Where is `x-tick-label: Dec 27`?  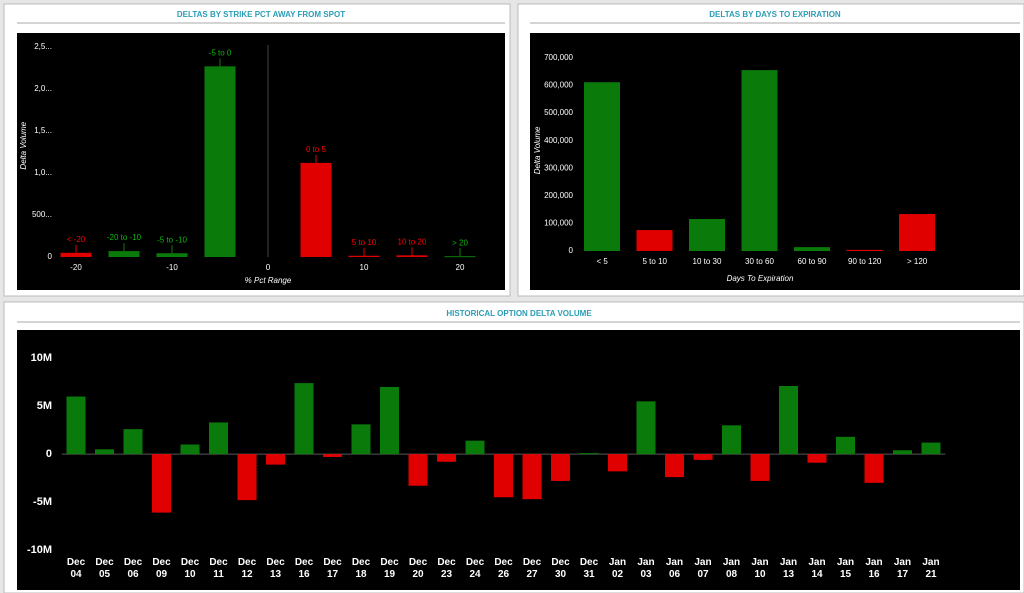 x-tick-label: Dec 27 is located at coordinates (532, 568).